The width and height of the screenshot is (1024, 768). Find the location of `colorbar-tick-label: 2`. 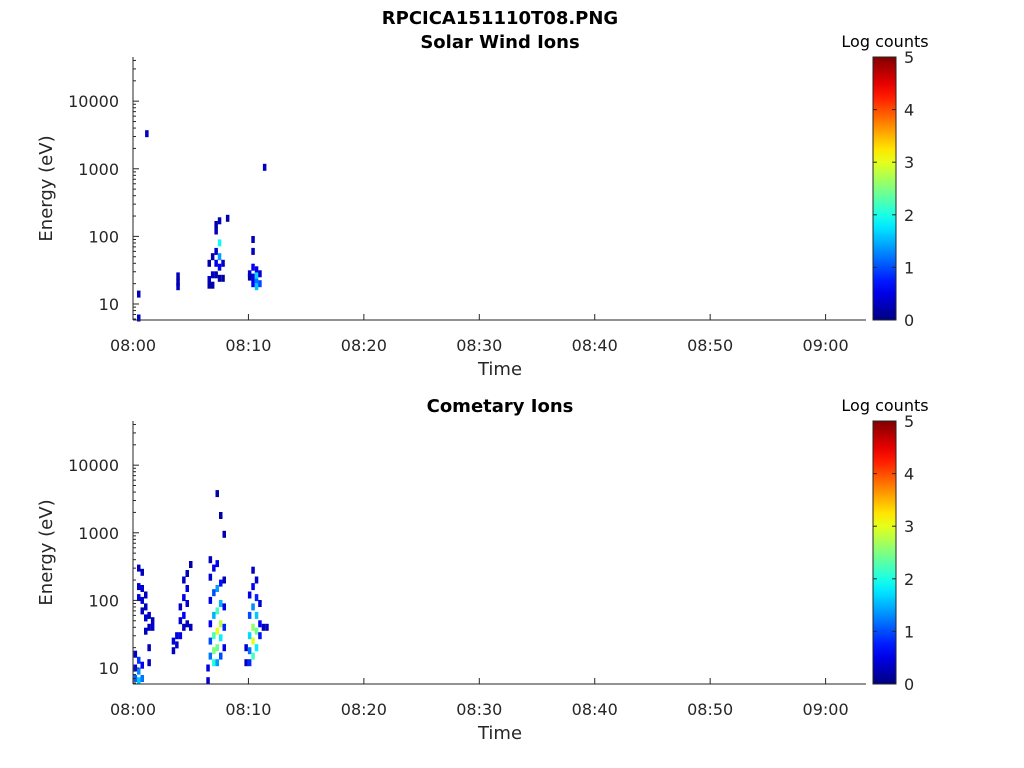

colorbar-tick-label: 2 is located at coordinates (909, 579).